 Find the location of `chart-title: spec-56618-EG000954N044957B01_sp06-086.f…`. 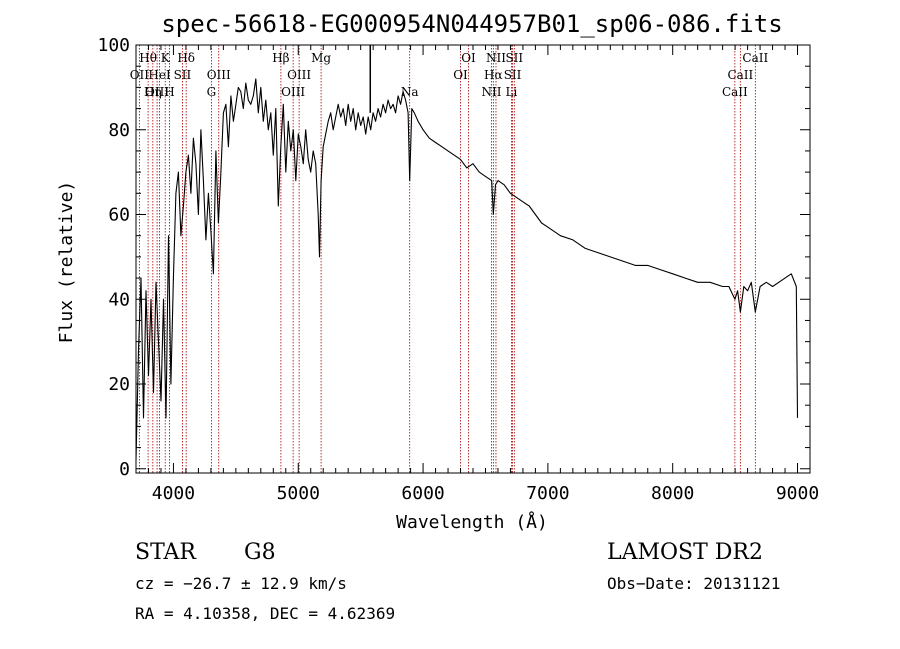

chart-title: spec-56618-EG000954N044957B01_sp06-086.f… is located at coordinates (471, 24).